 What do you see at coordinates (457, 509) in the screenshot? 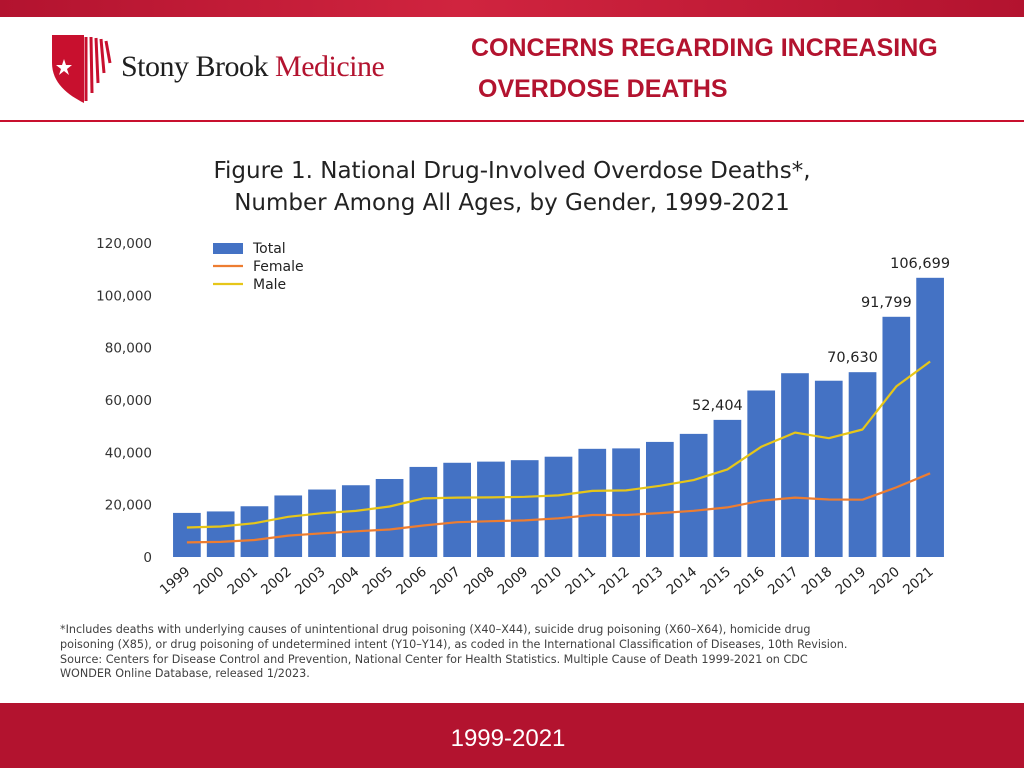
I see `bar-total-2007` at bounding box center [457, 509].